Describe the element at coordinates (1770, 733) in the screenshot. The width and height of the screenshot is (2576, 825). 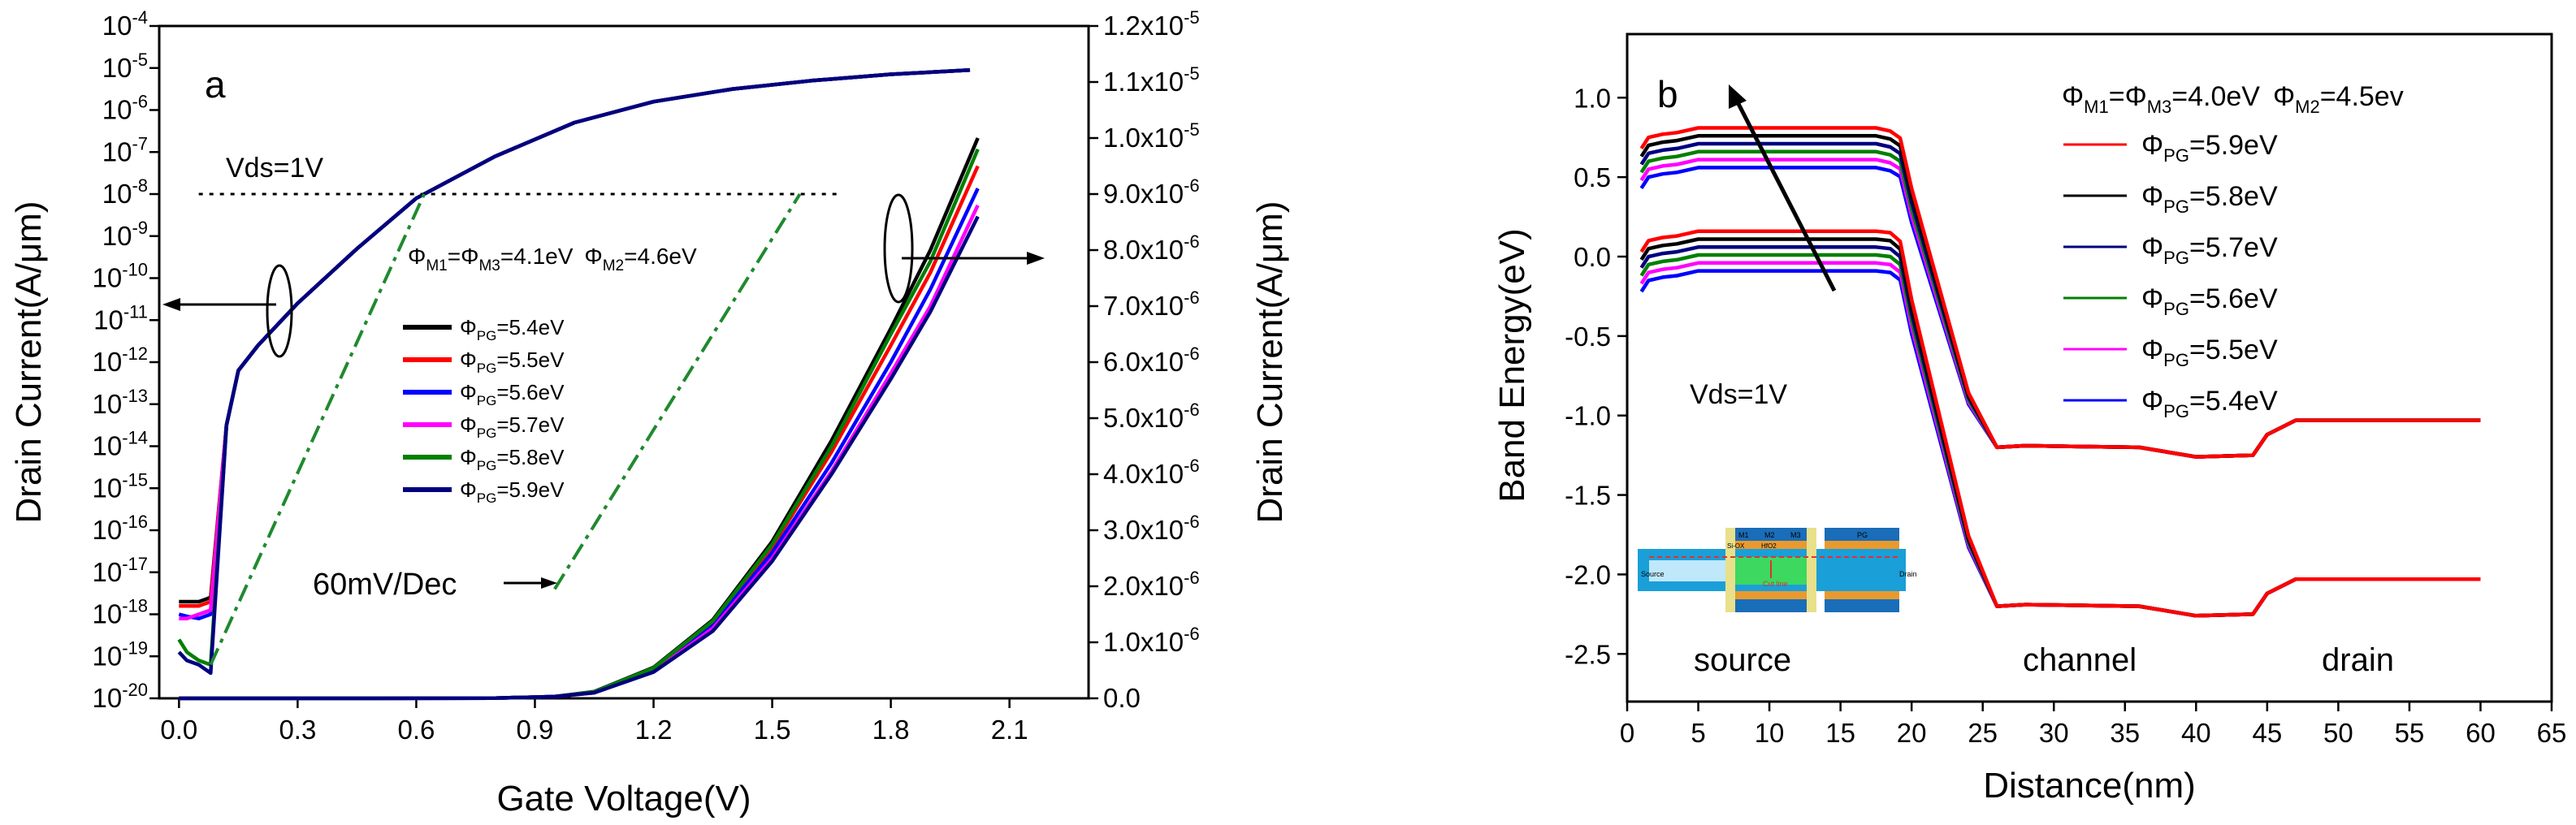
I see `b-x-tick-label: 10` at that location.